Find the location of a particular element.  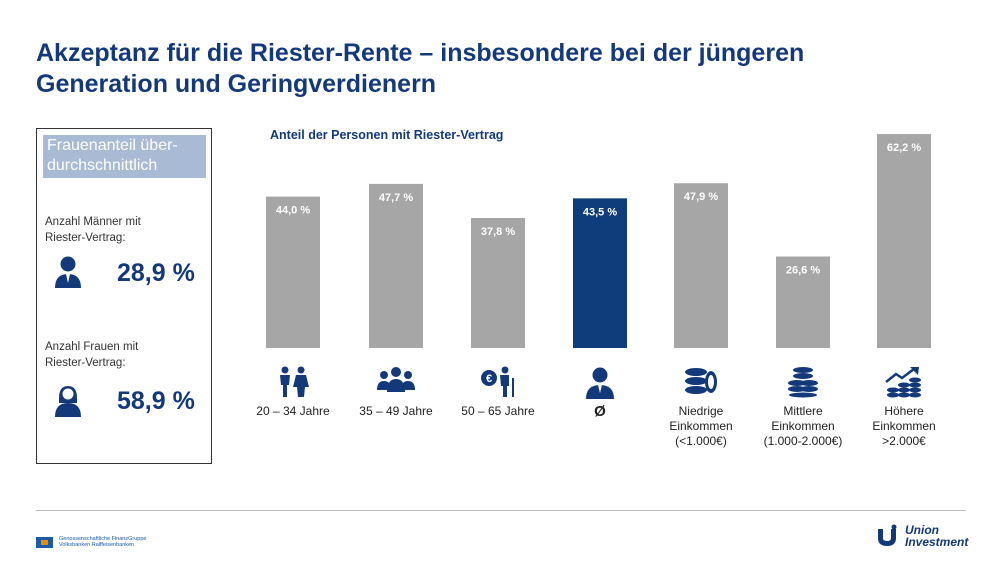

coins-stack-icon is located at coordinates (803, 384).